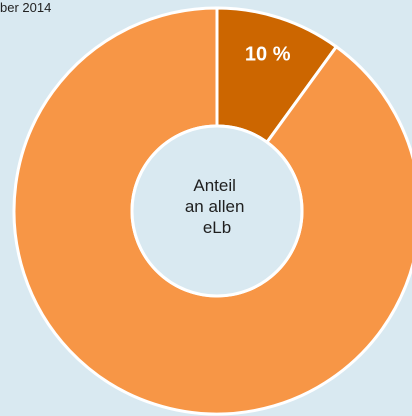  I want to click on center-label-line-1: Anteil, so click(214, 185).